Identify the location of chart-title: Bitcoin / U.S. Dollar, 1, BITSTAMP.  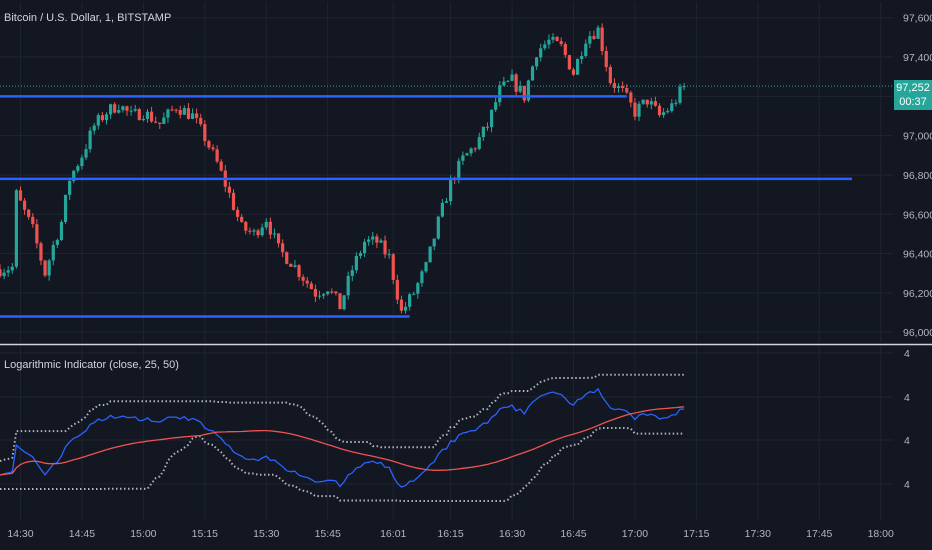
(88, 18).